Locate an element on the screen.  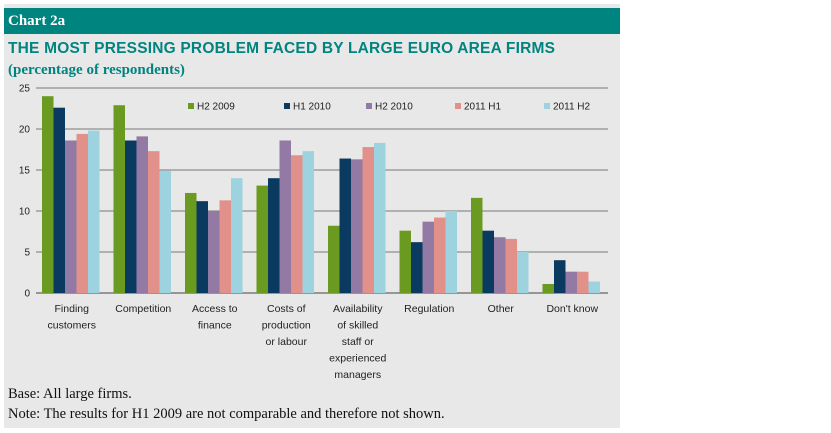
x-category-label: Costs of production or labour is located at coordinates (286, 325).